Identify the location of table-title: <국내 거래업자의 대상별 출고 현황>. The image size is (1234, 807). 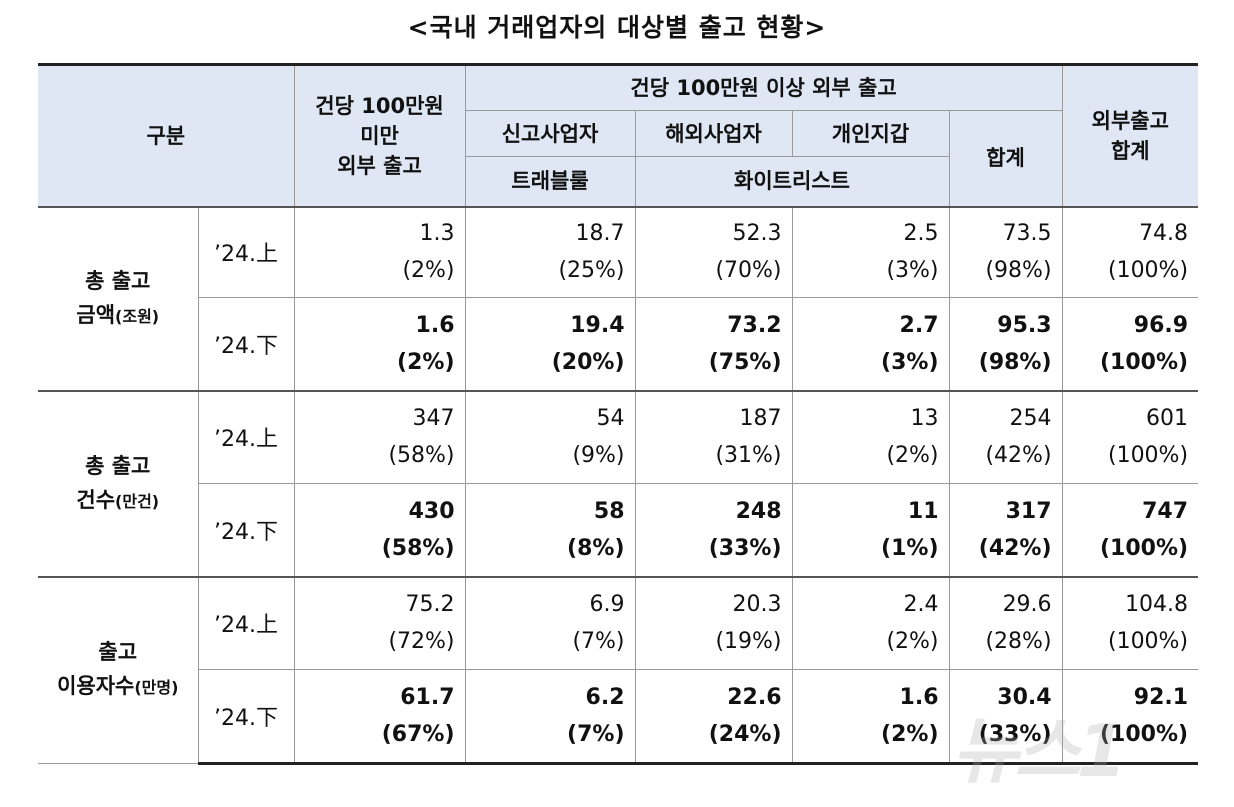
(617, 27).